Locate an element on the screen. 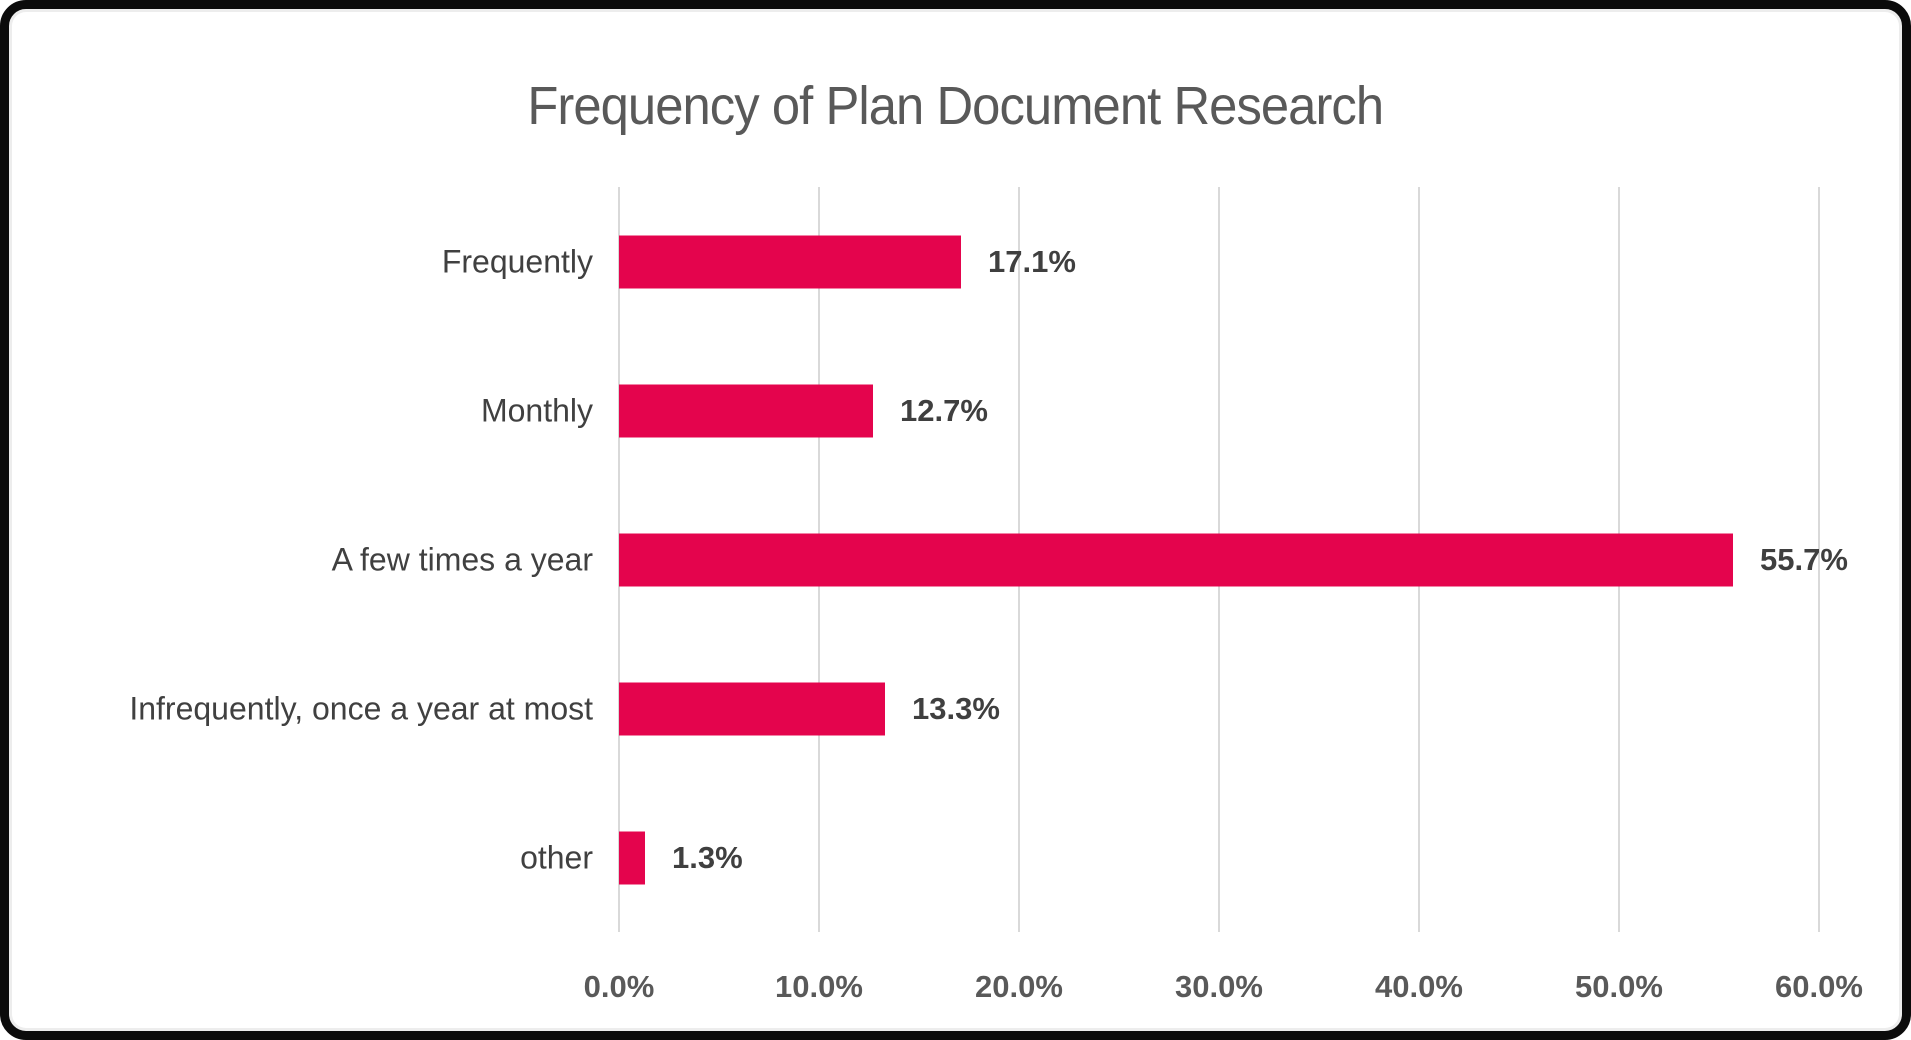 The height and width of the screenshot is (1040, 1911). bar-row: other 1.3% is located at coordinates (1169, 857).